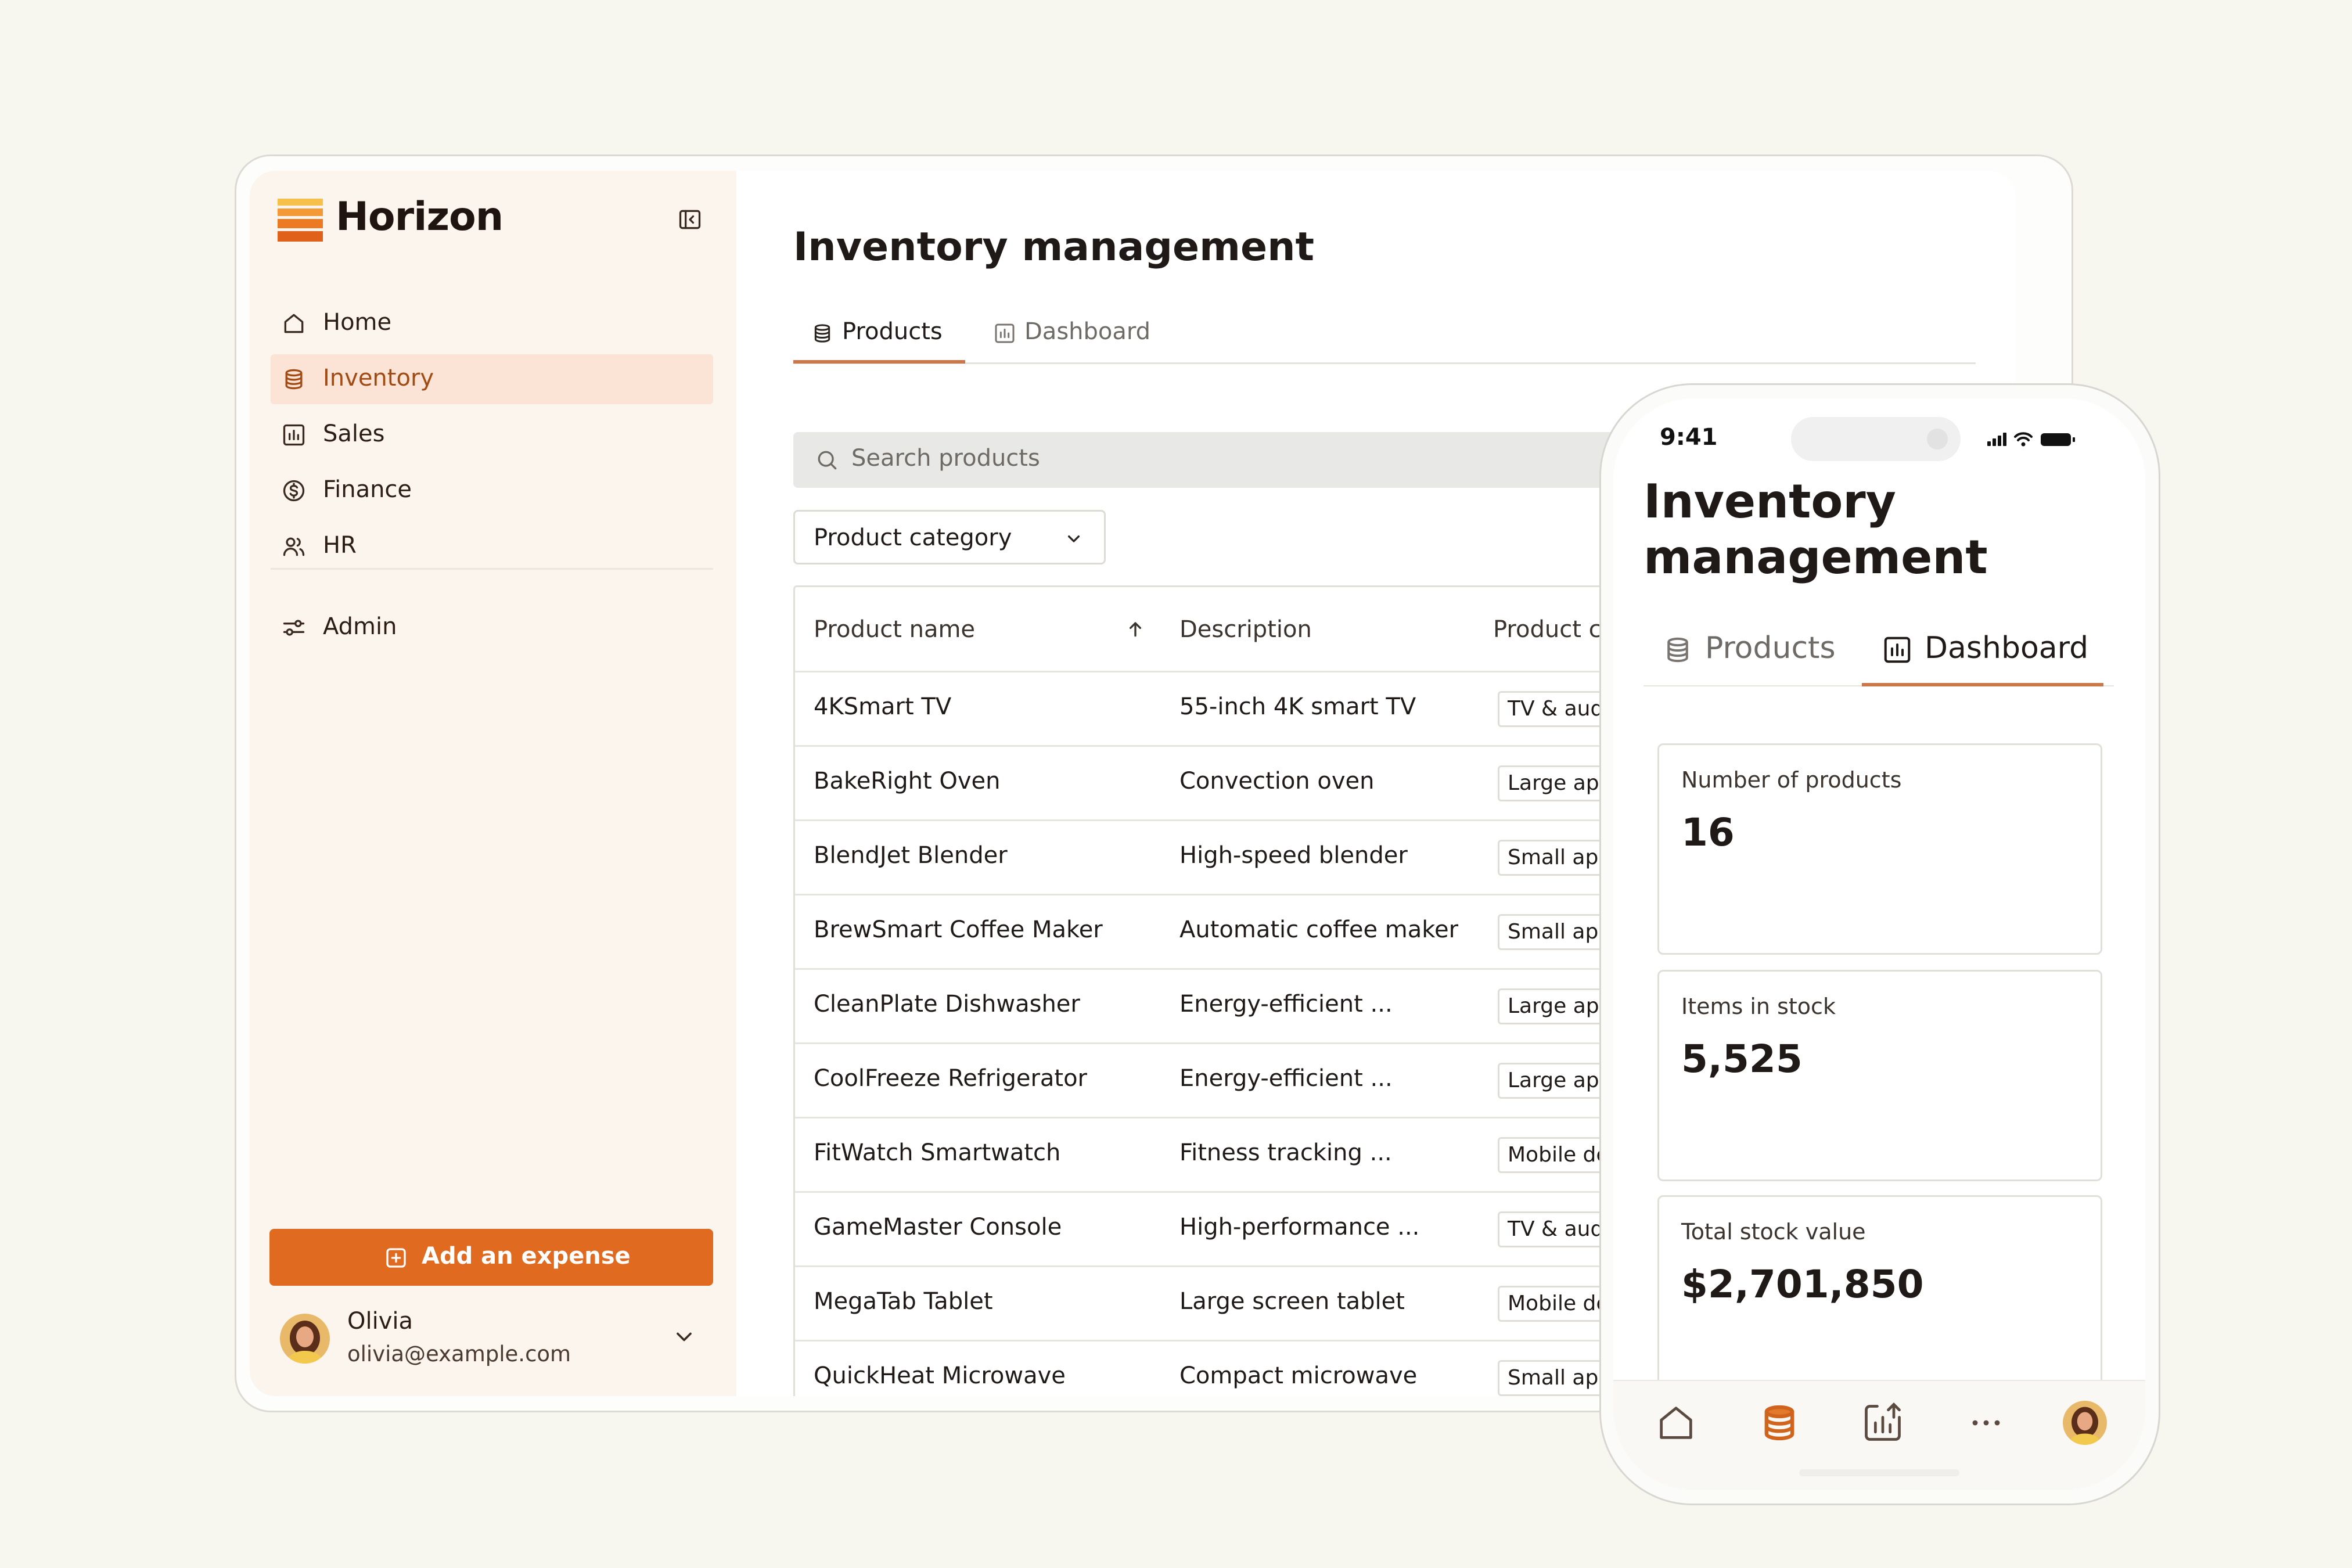 The height and width of the screenshot is (1568, 2352). What do you see at coordinates (1771, 648) in the screenshot?
I see `tab-label: Products` at bounding box center [1771, 648].